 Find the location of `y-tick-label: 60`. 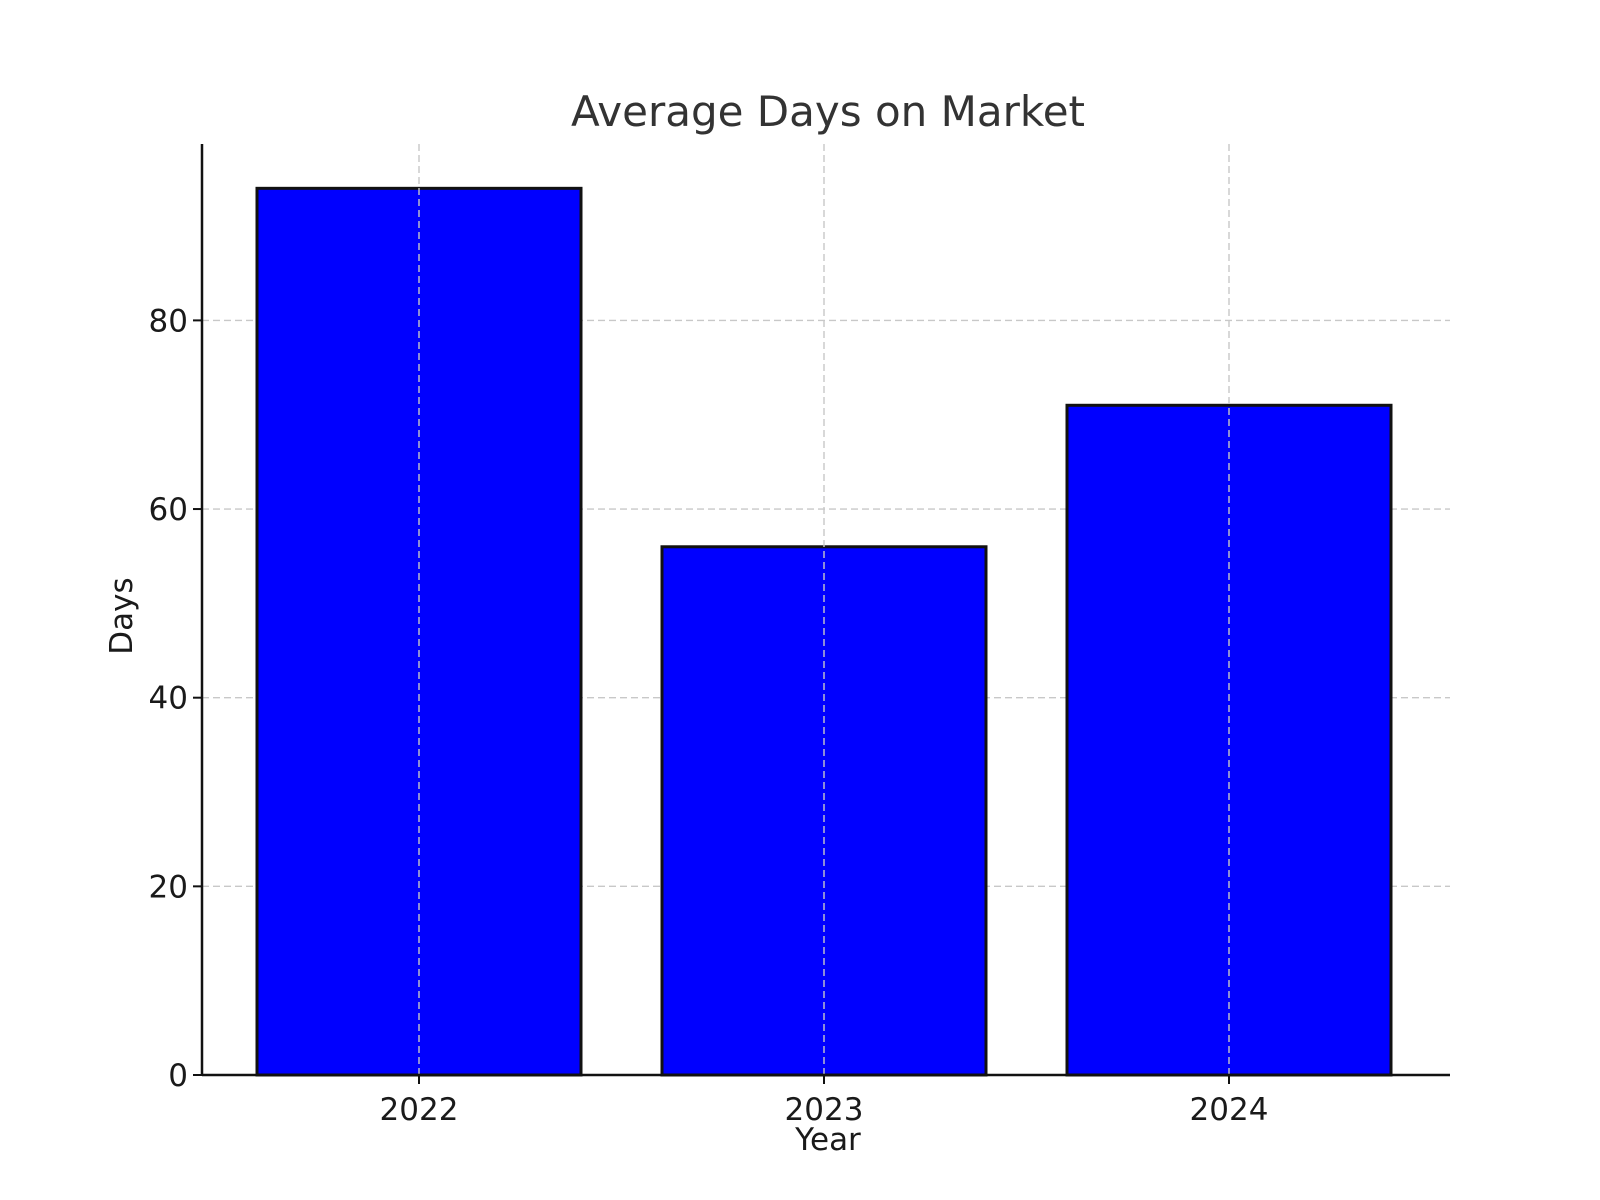

y-tick-label: 60 is located at coordinates (168, 510).